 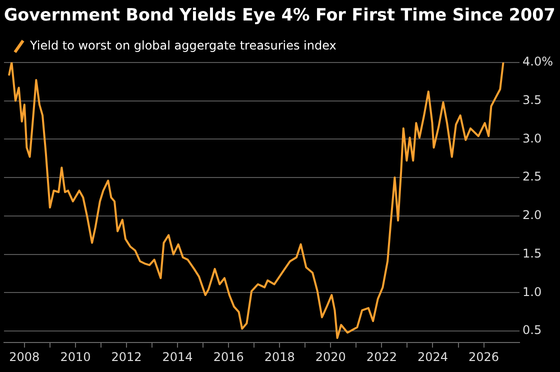 What do you see at coordinates (538, 61) in the screenshot?
I see `y-tick-label: 4.0%` at bounding box center [538, 61].